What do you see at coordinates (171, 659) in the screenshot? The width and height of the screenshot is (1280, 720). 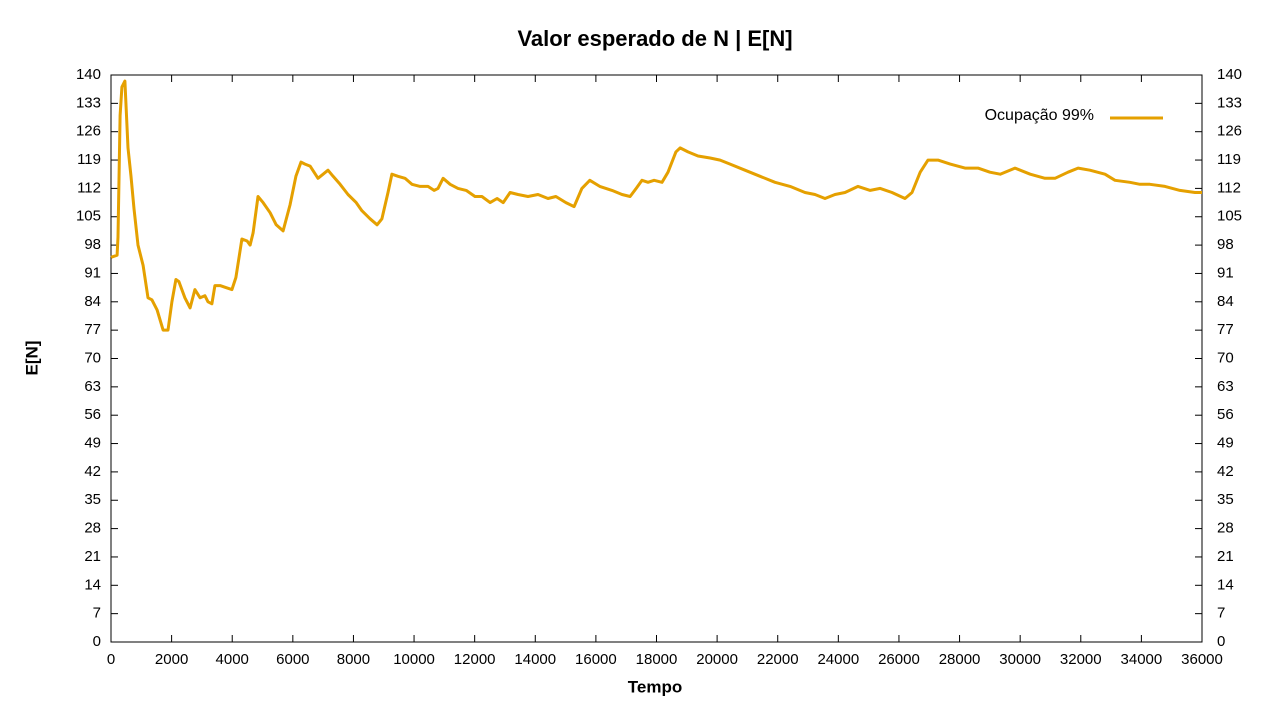 I see `x-tick-label: 2000` at bounding box center [171, 659].